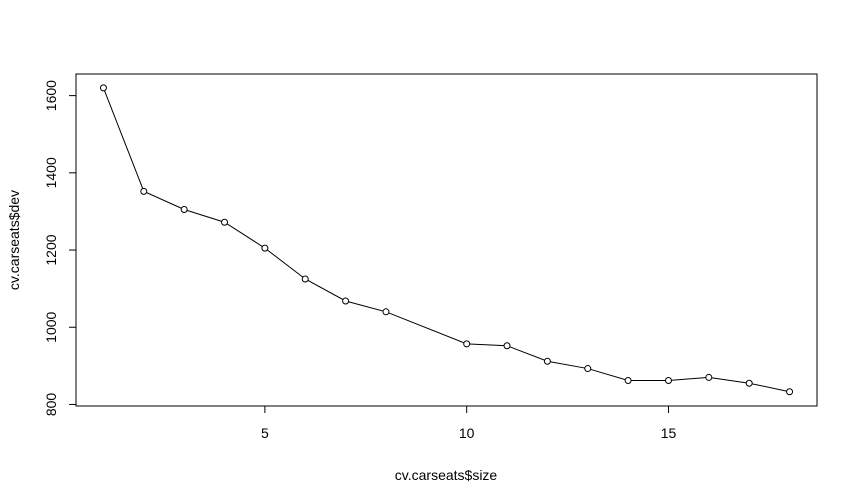 The height and width of the screenshot is (504, 856). Describe the element at coordinates (60, 248) in the screenshot. I see `y-axis: 800 1000 1200 1400 1600` at that location.